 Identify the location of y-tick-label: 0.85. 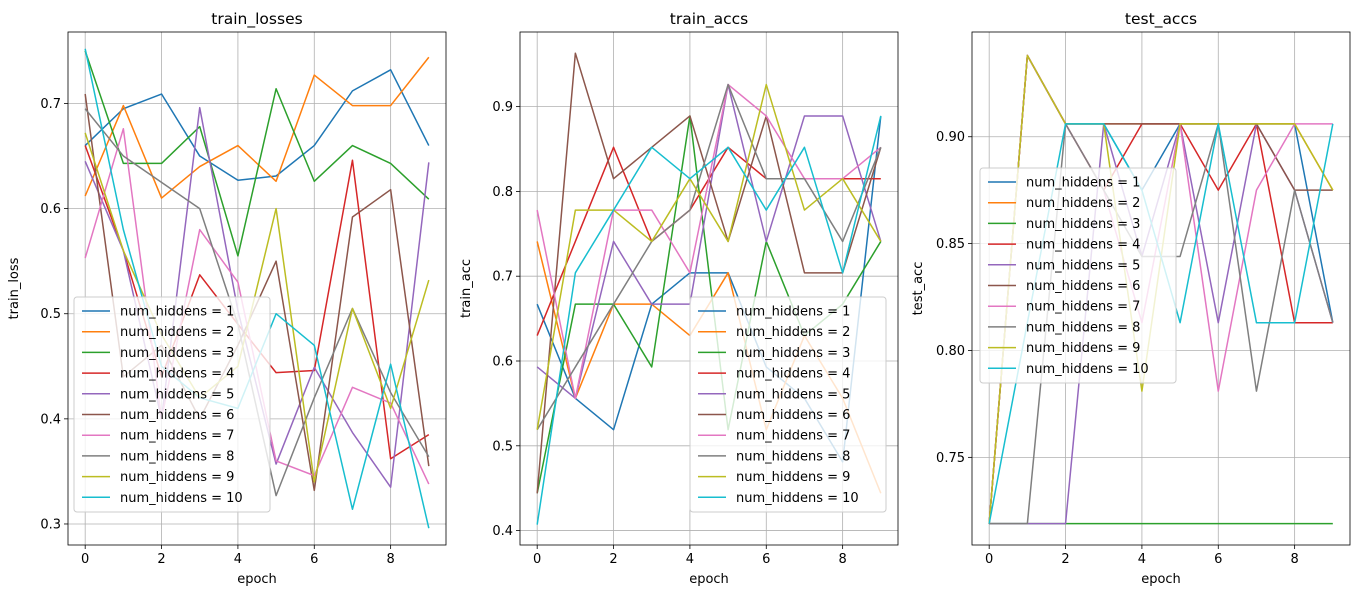
(950, 244).